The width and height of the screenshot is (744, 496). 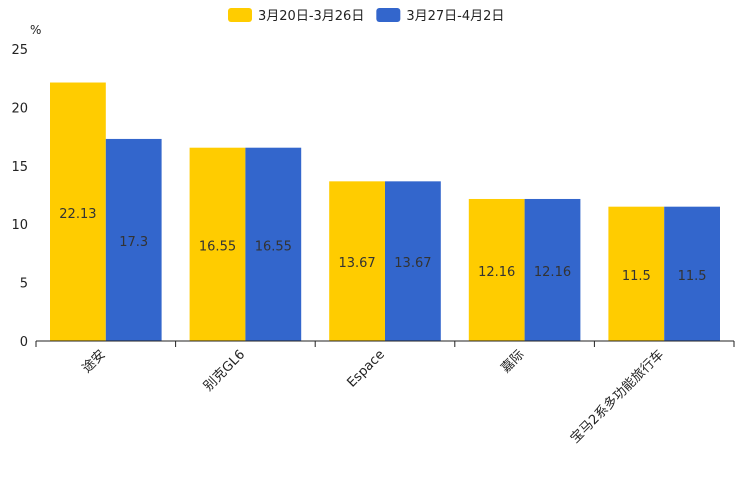 What do you see at coordinates (19, 50) in the screenshot?
I see `y-tick-label: 25` at bounding box center [19, 50].